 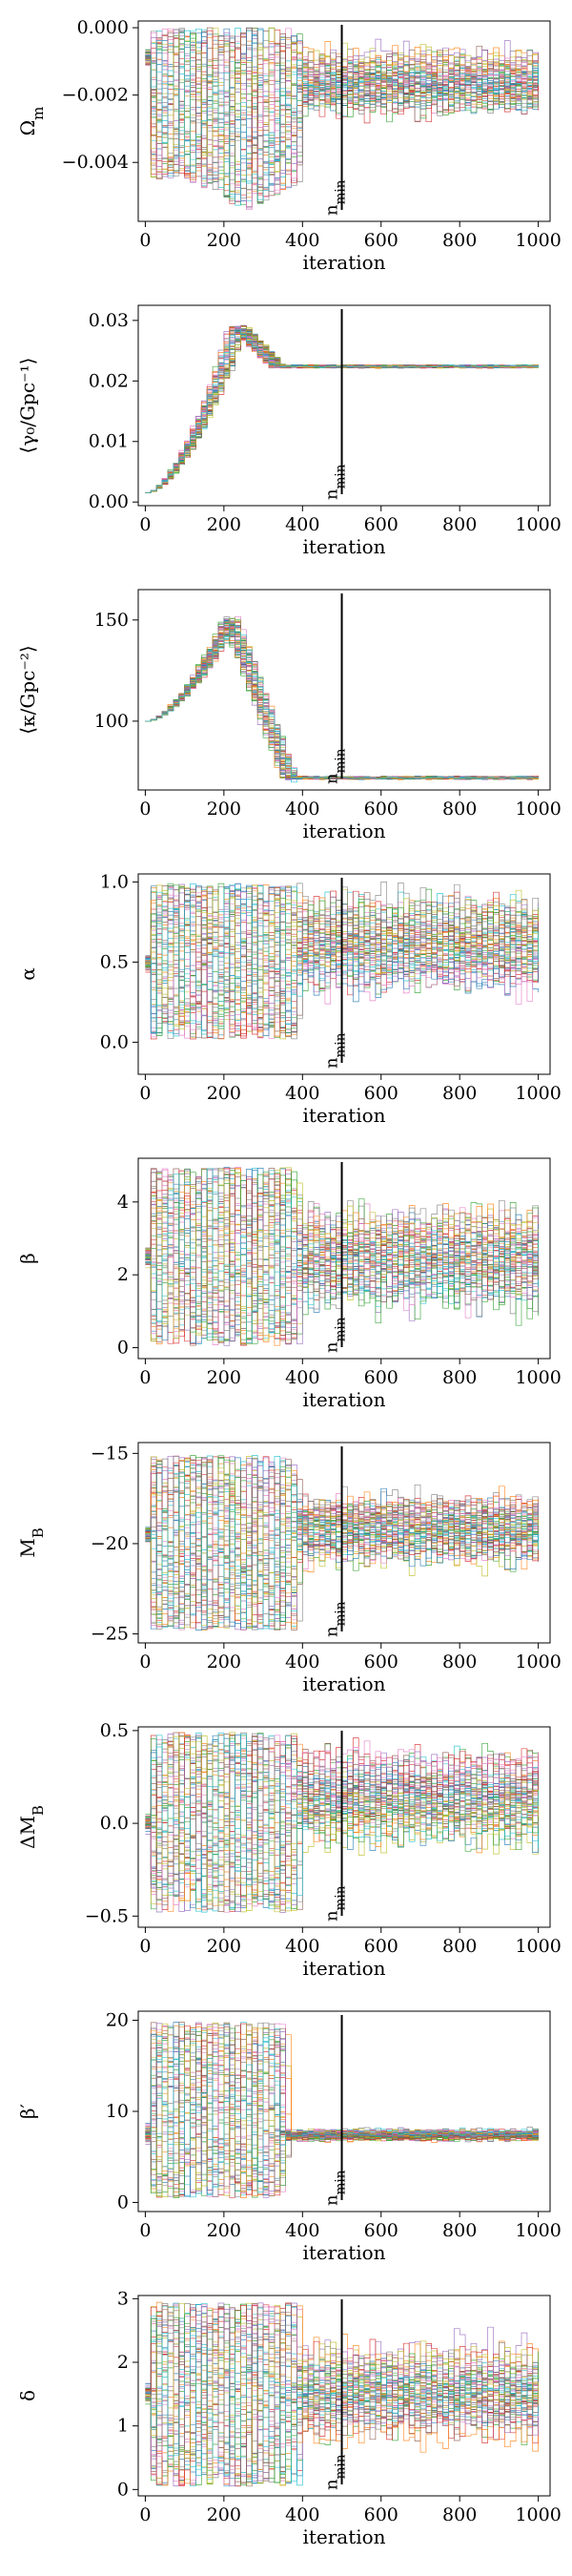 What do you see at coordinates (109, 380) in the screenshot?
I see `y-tick-label: 0.02` at bounding box center [109, 380].